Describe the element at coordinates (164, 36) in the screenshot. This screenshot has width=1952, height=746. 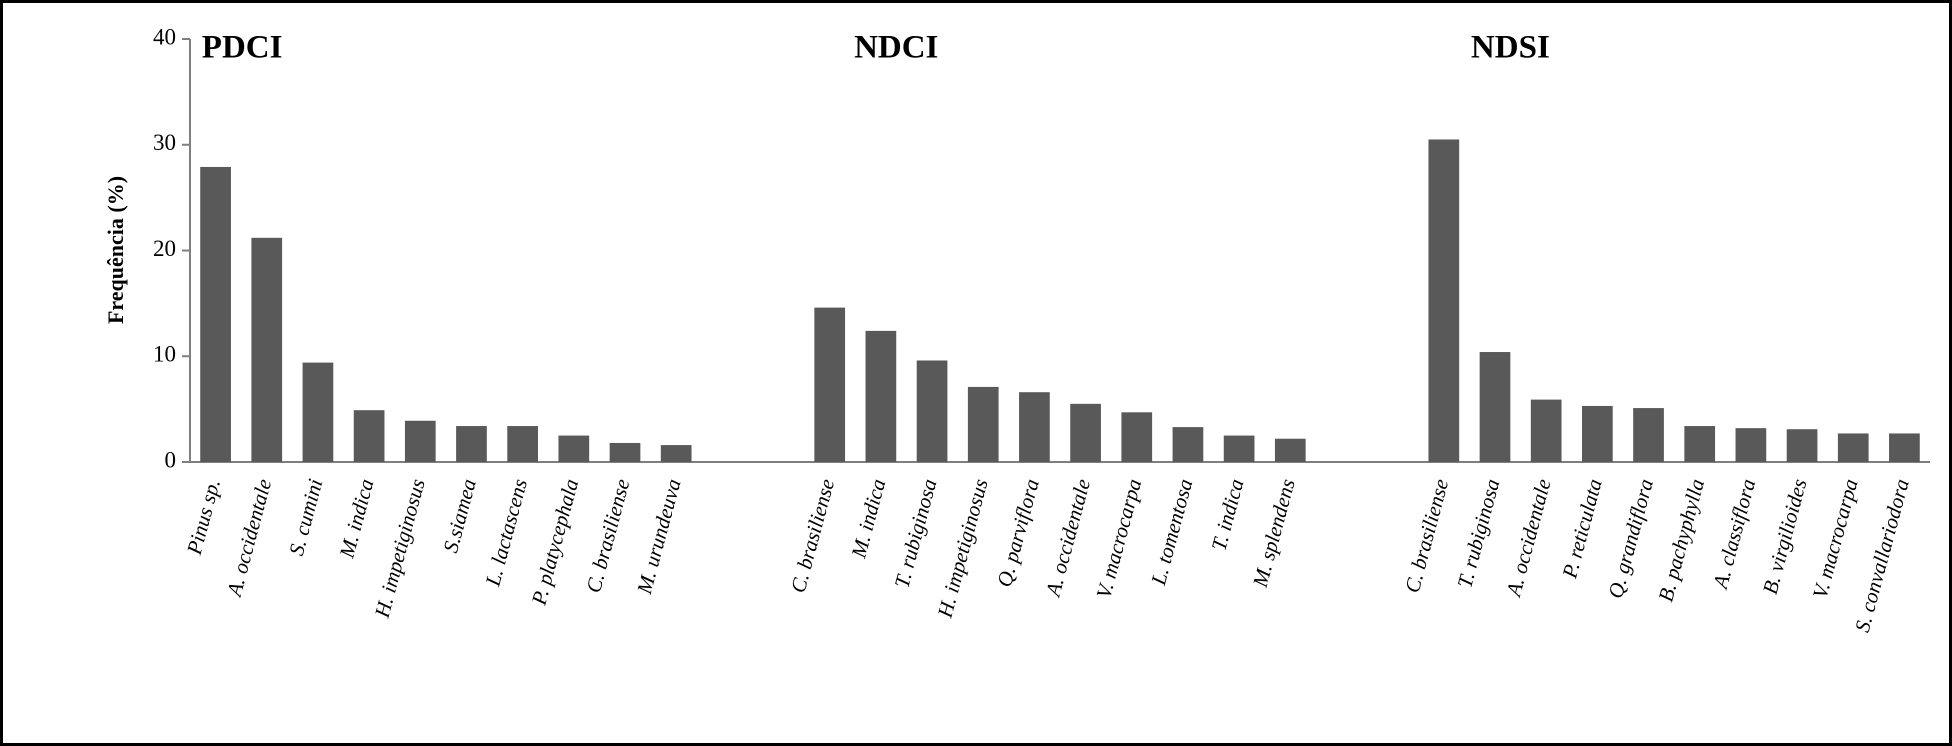
I see `y-tick-label: 40` at that location.